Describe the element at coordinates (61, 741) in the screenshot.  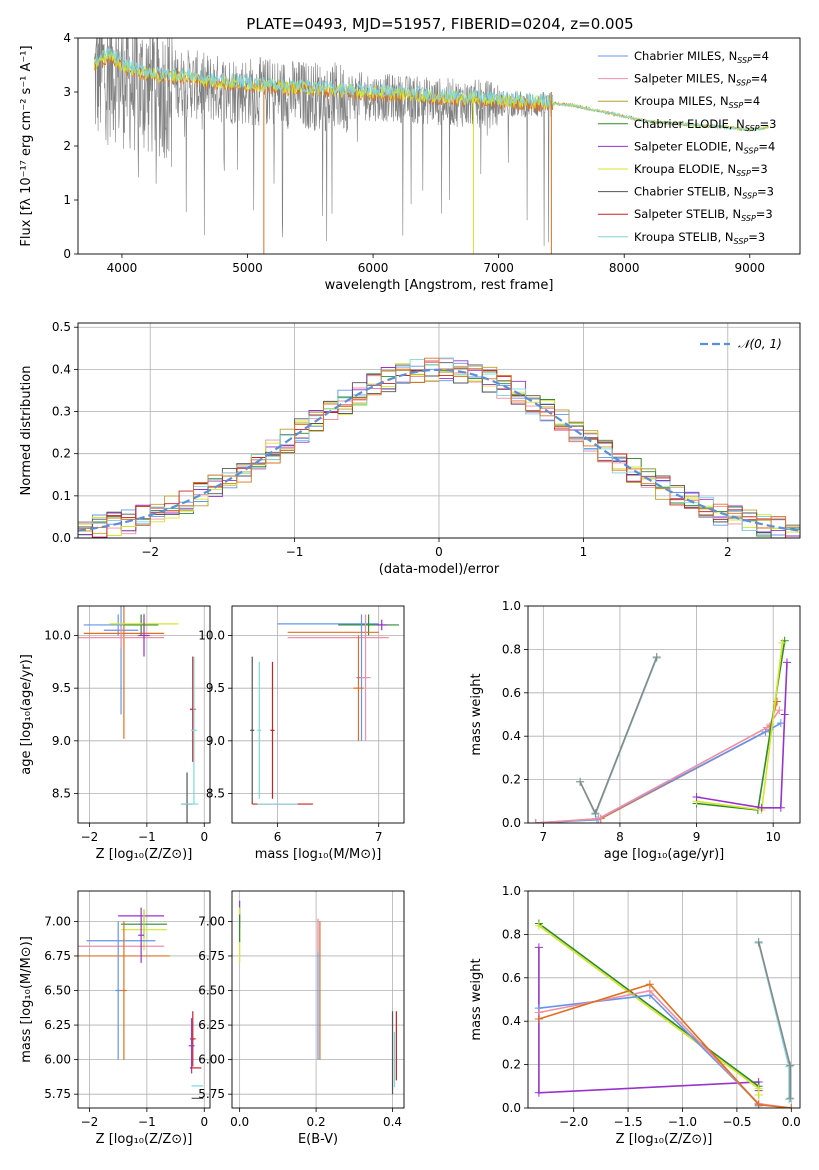
I see `y-tick-label: 9.0` at that location.